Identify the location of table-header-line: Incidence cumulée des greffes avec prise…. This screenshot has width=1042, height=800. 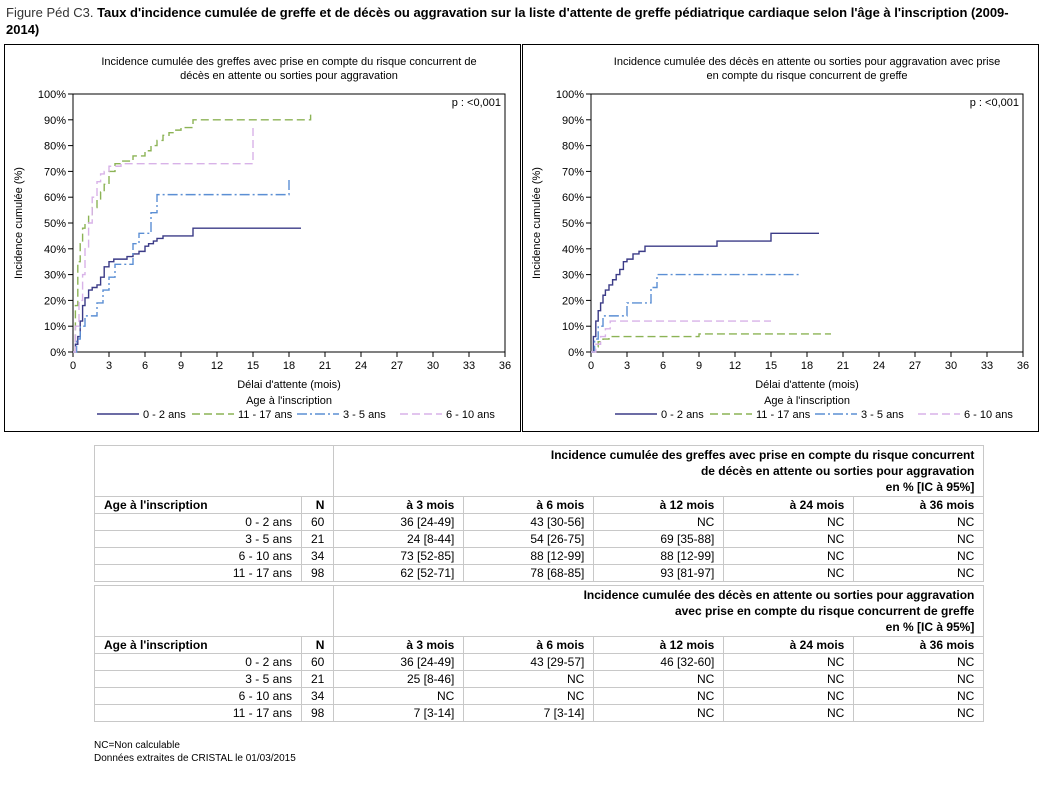
(762, 455).